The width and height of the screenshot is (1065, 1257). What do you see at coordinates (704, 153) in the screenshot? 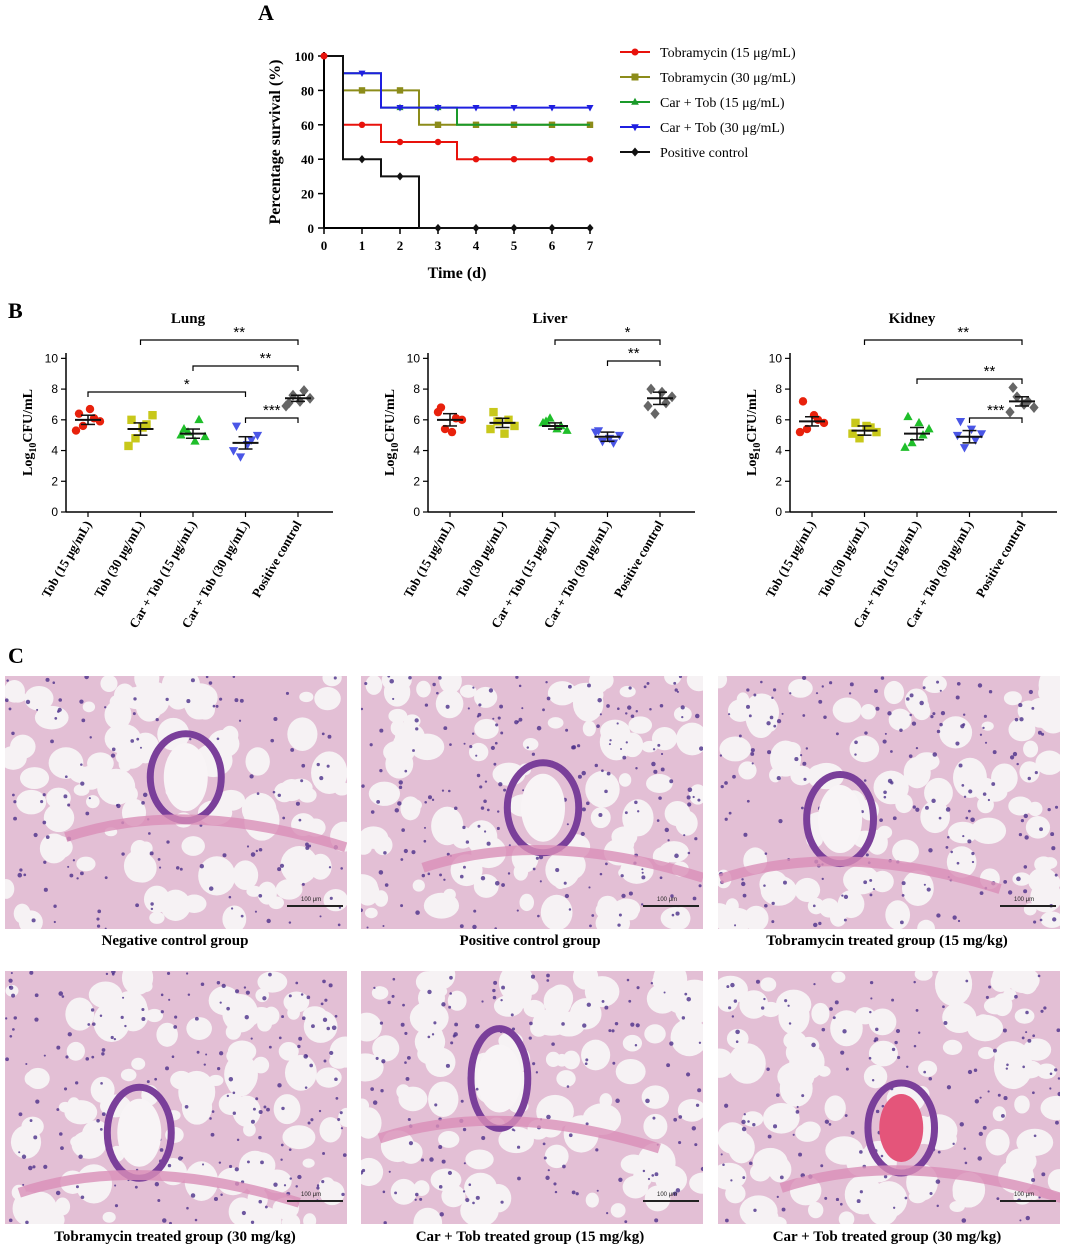
I see `legend-label: Positive control` at bounding box center [704, 153].